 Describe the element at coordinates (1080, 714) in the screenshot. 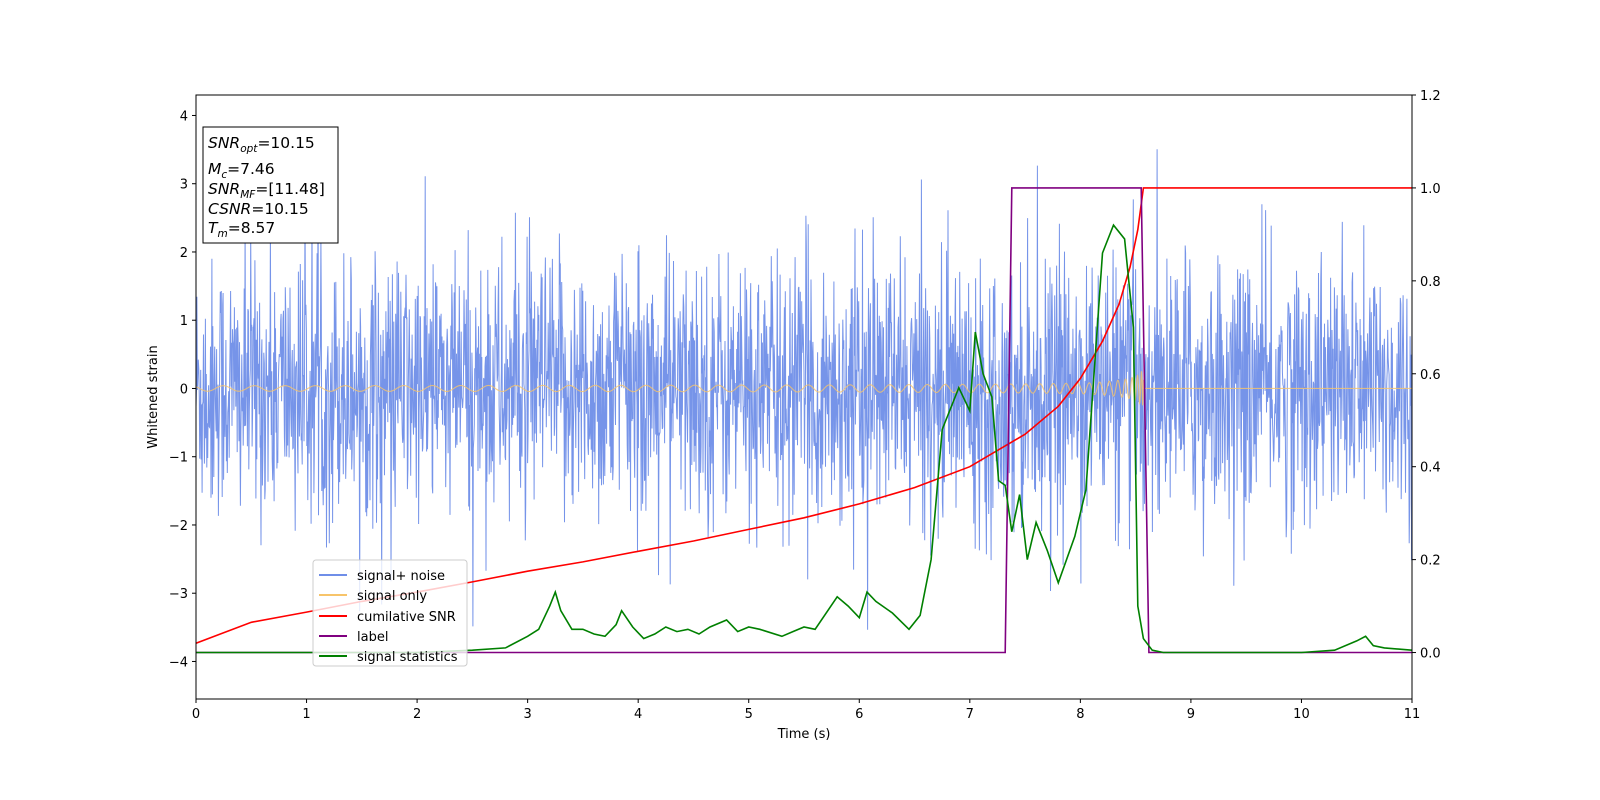

I see `x-tick-label: 8` at that location.